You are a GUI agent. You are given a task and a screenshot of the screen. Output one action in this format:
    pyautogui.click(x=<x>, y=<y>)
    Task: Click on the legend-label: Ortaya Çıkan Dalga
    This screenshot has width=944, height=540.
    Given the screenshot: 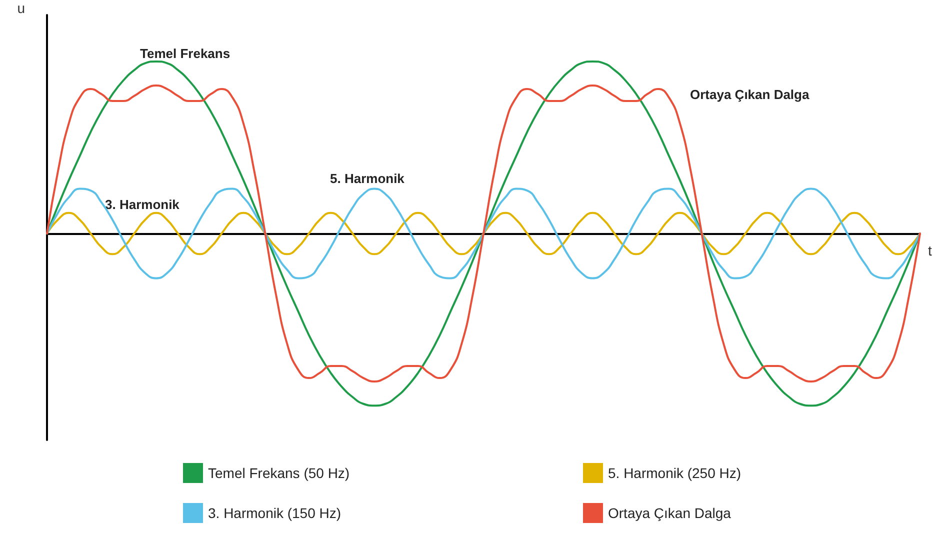 What is the action you would take?
    pyautogui.click(x=670, y=513)
    